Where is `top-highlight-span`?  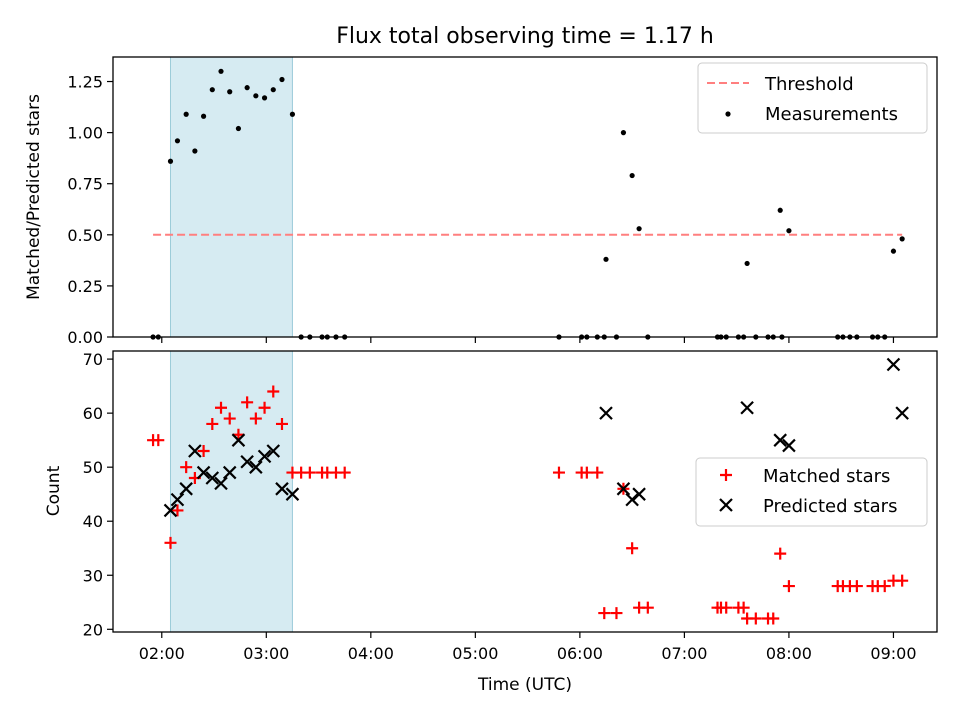
top-highlight-span is located at coordinates (231, 197).